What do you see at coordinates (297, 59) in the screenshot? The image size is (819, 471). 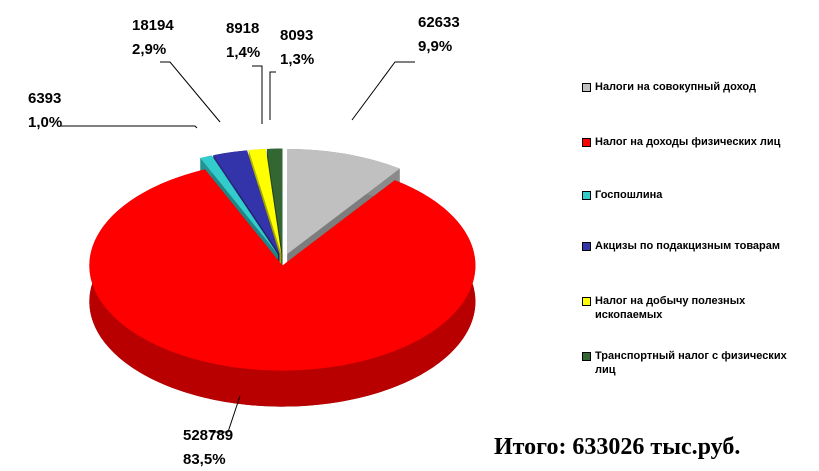 I see `percent-label: 1,3%` at bounding box center [297, 59].